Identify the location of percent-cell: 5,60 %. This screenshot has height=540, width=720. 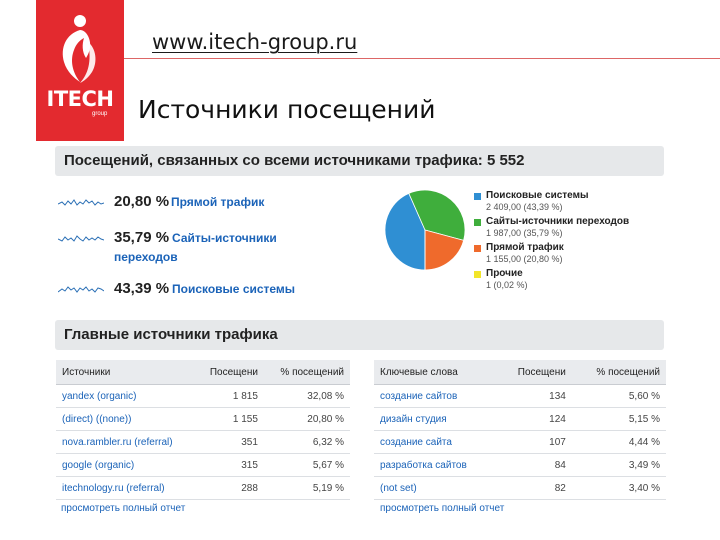
(618, 396).